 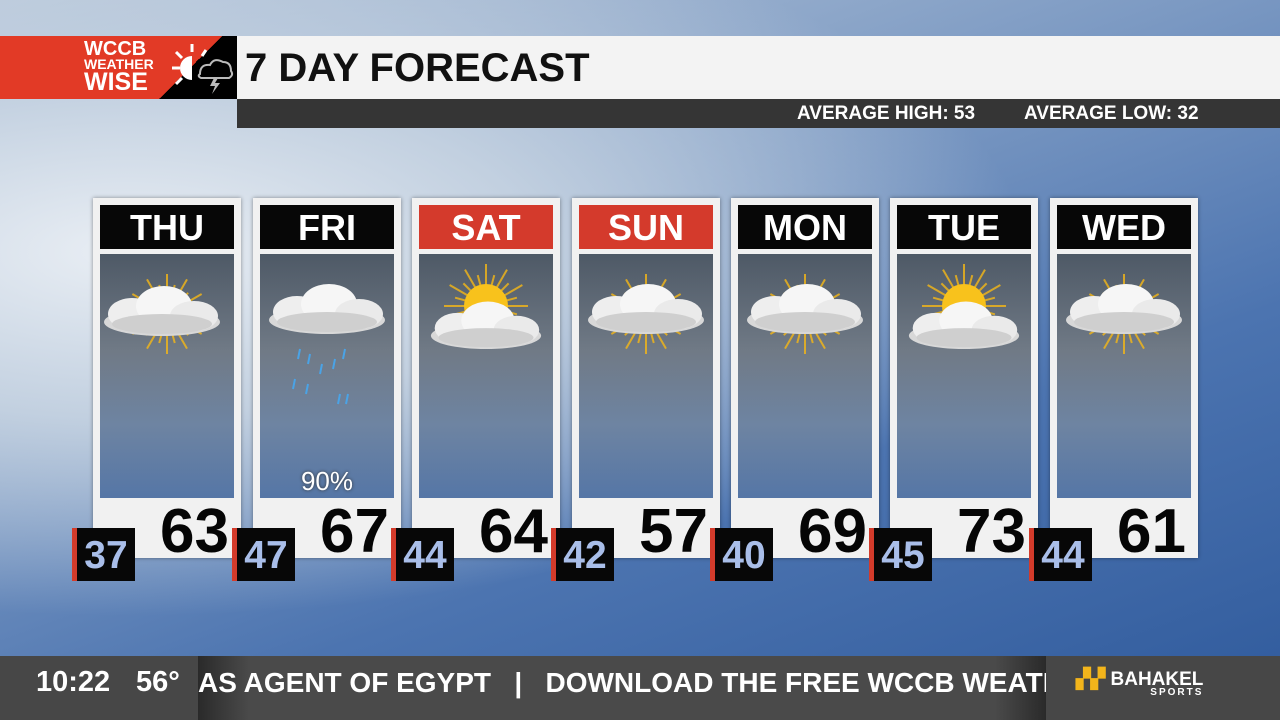 I want to click on logo-line2: WEATHER, so click(x=119, y=64).